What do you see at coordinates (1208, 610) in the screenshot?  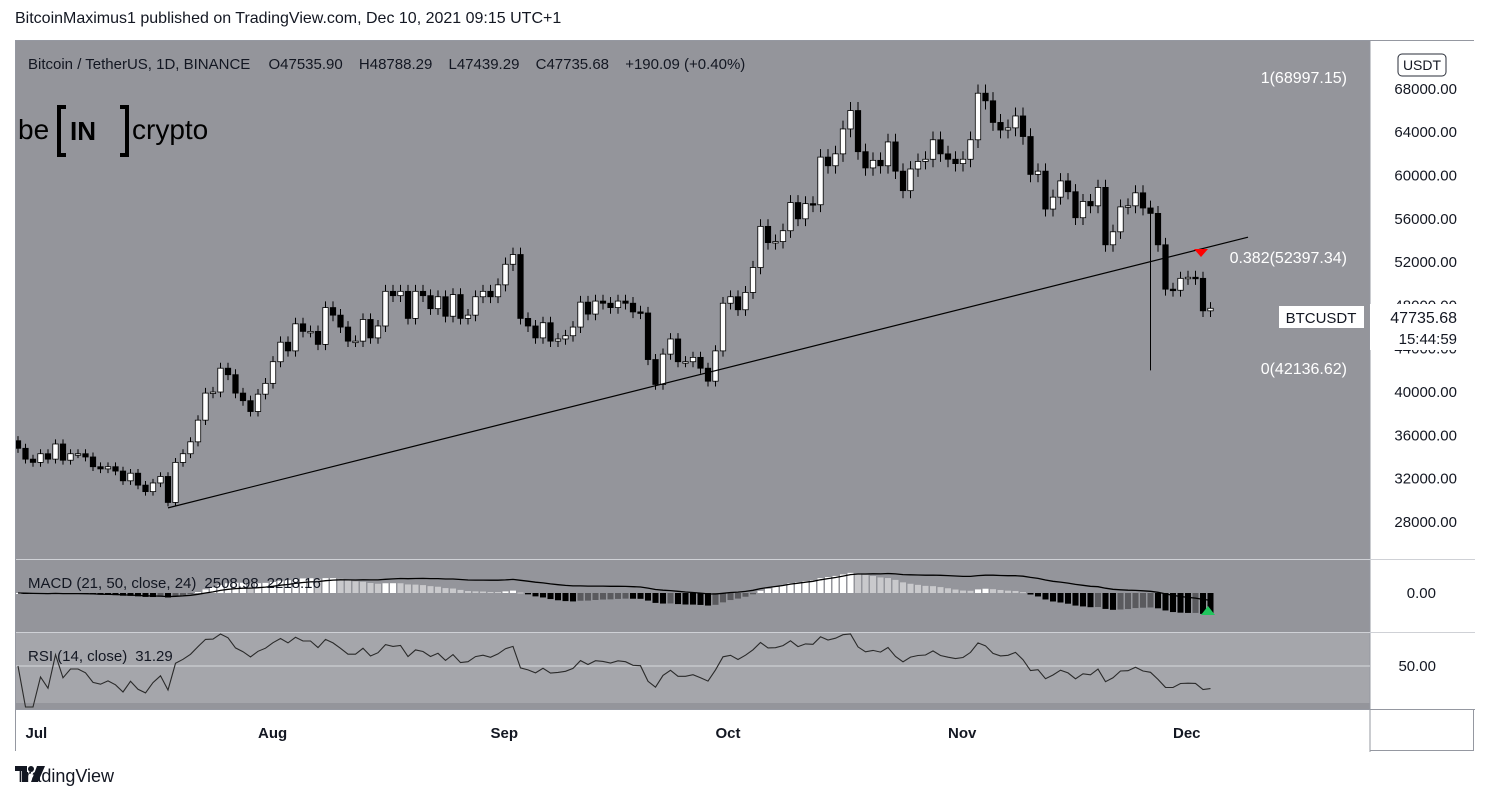 I see `bullish-marker-icon` at bounding box center [1208, 610].